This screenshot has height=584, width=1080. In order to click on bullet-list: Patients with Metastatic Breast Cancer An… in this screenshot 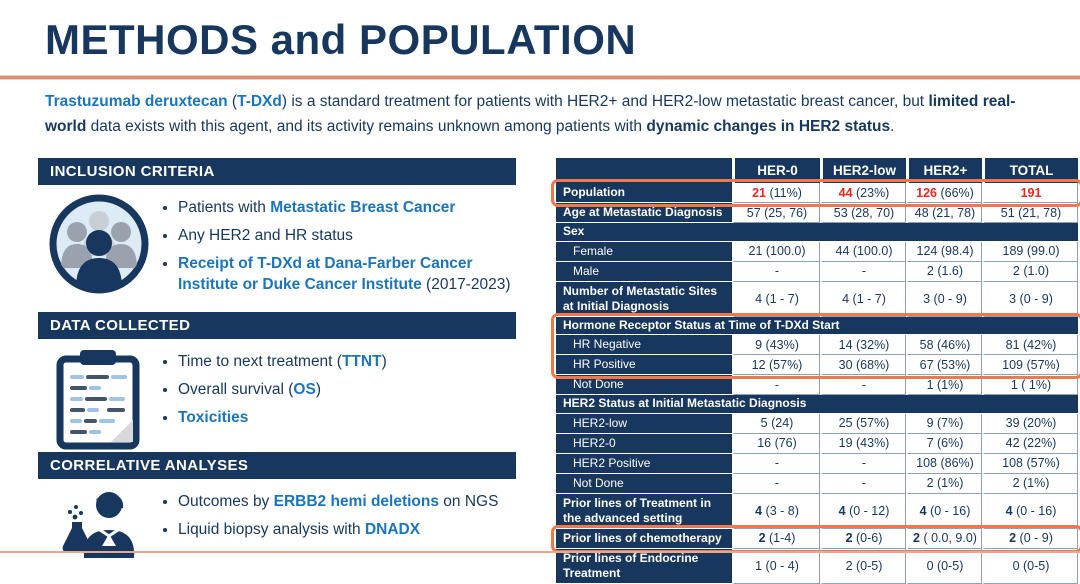, I will do `click(338, 250)`.